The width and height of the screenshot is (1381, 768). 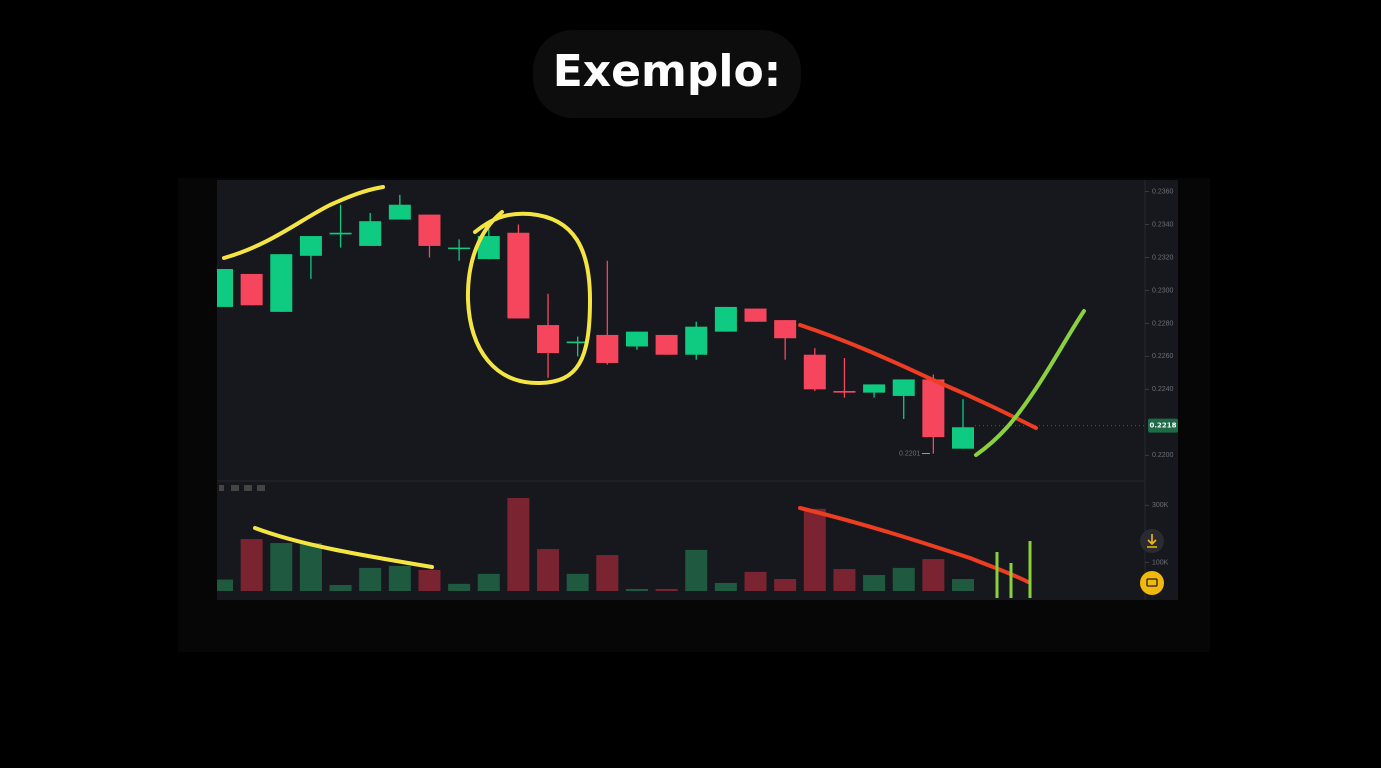 What do you see at coordinates (1163, 323) in the screenshot?
I see `y-tick-label: 0.2280` at bounding box center [1163, 323].